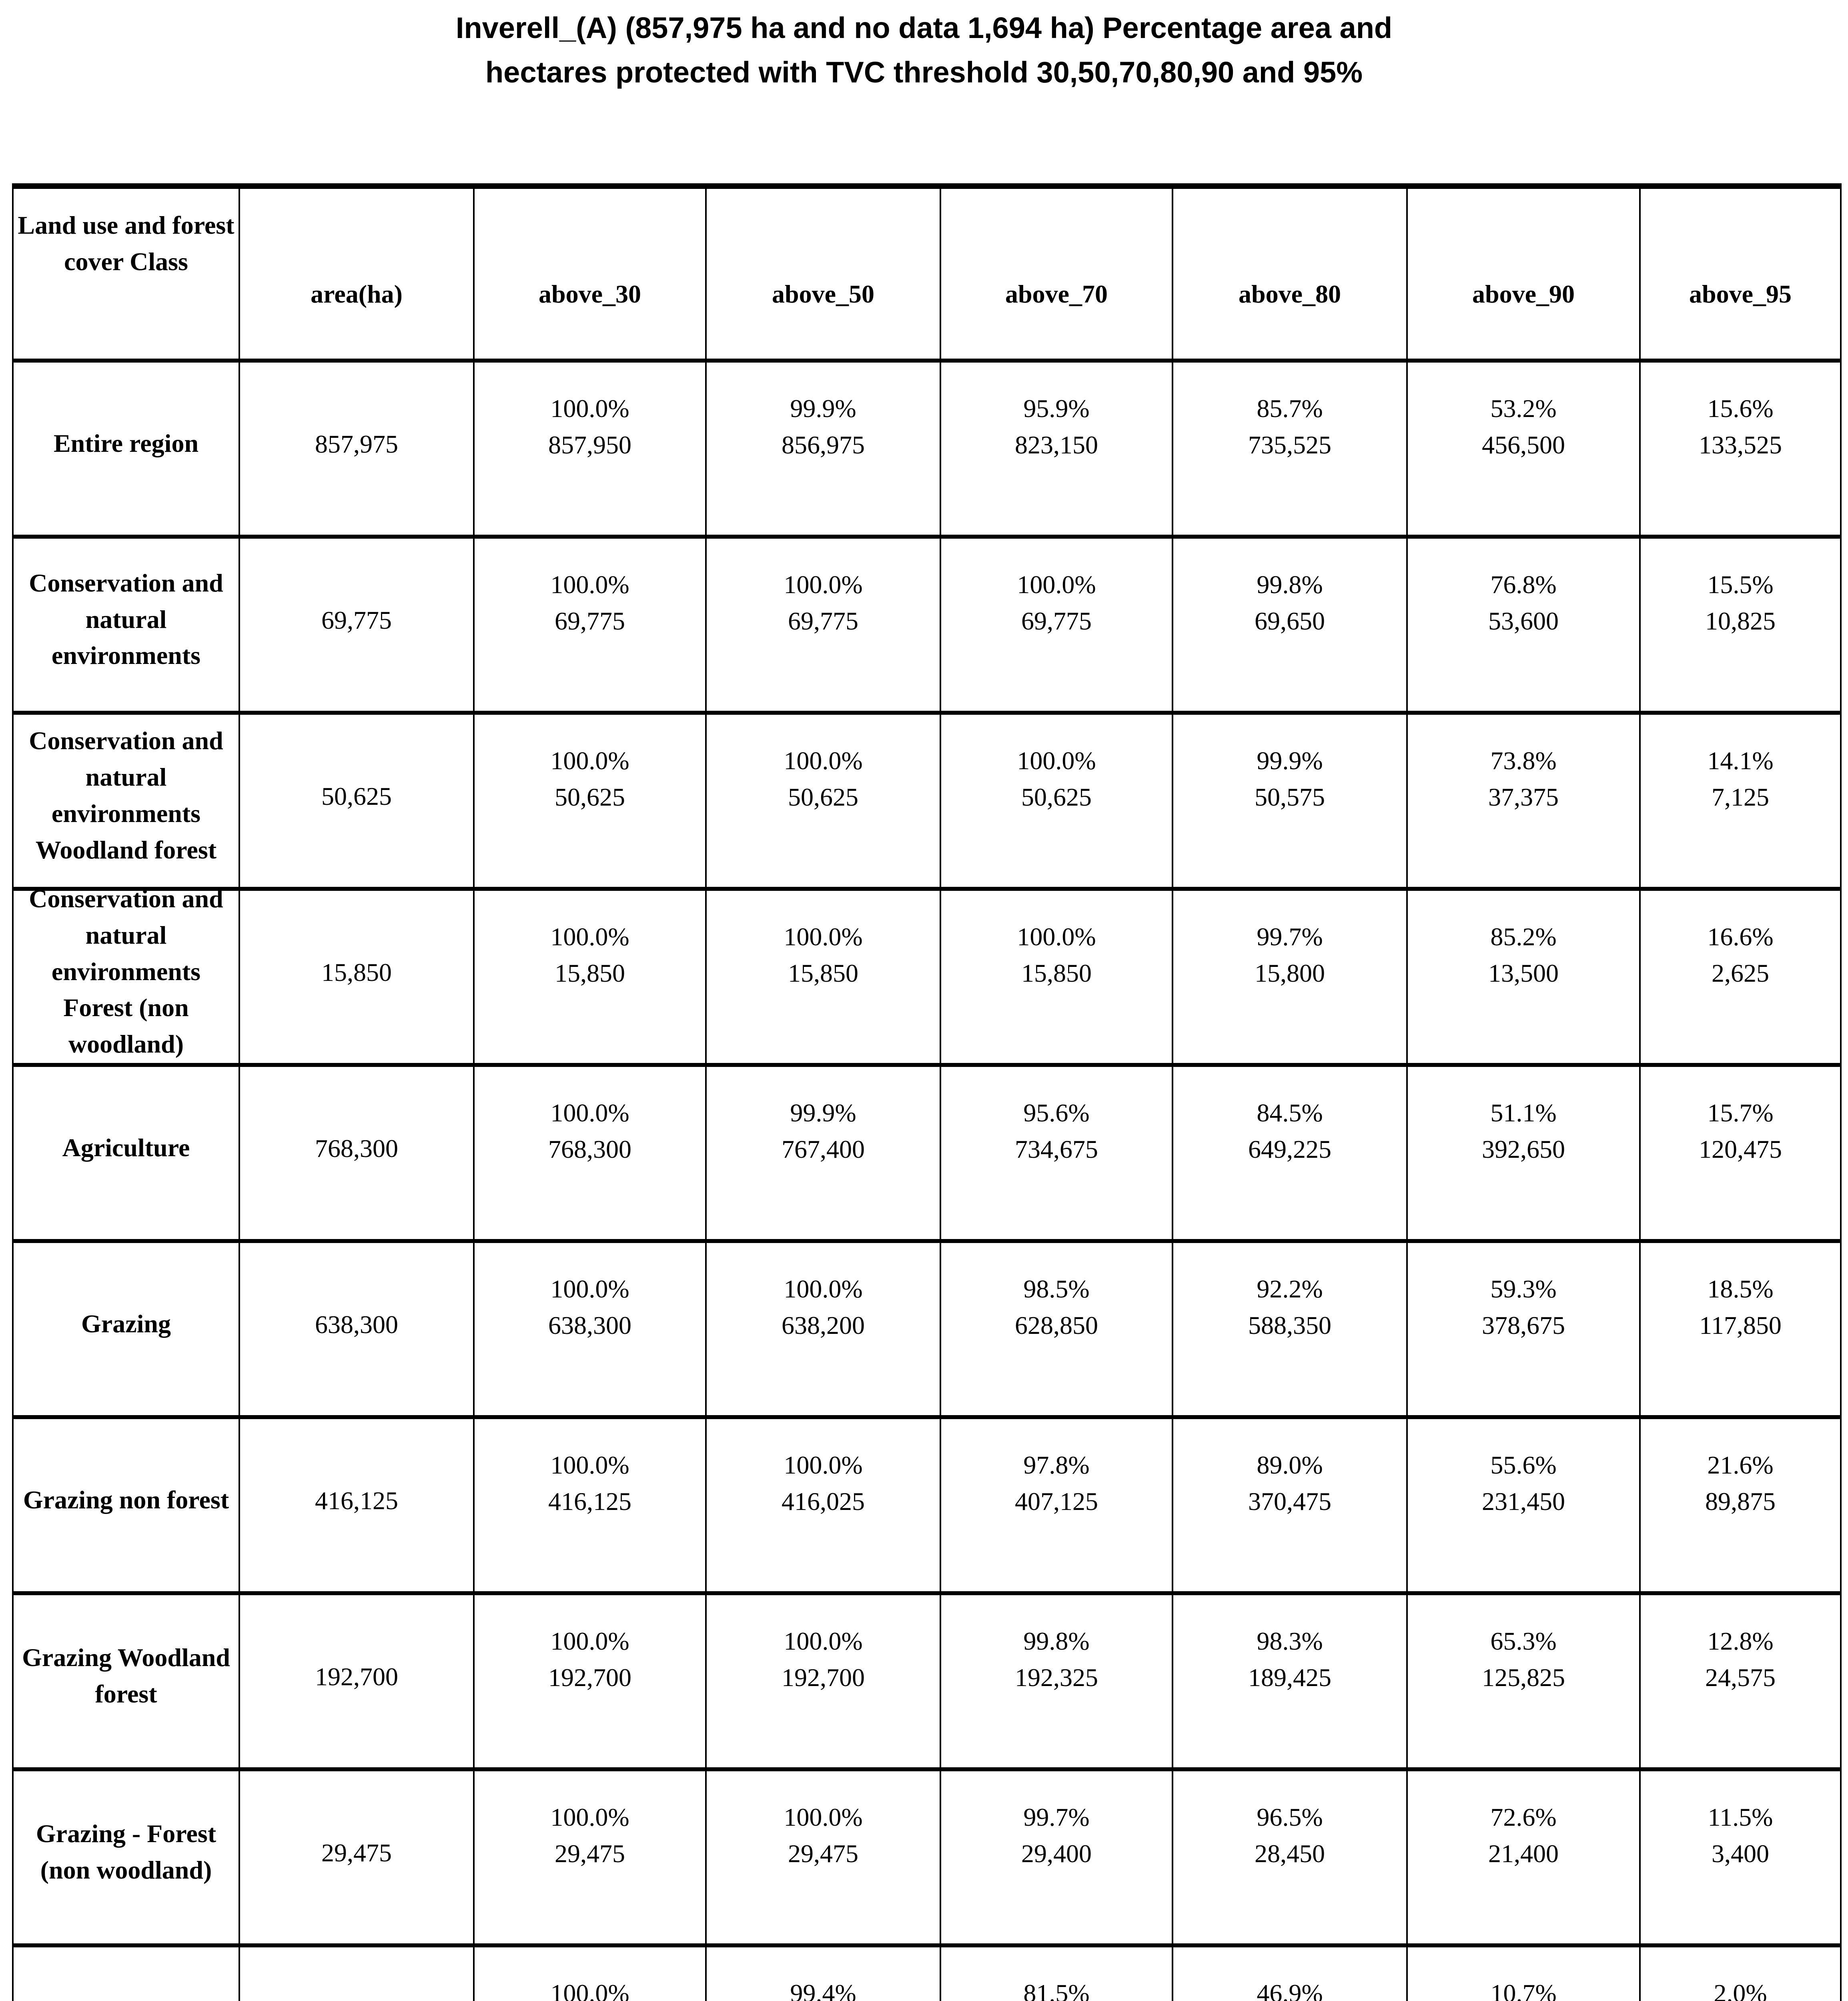  I want to click on hectares-value: 767,400, so click(823, 1149).